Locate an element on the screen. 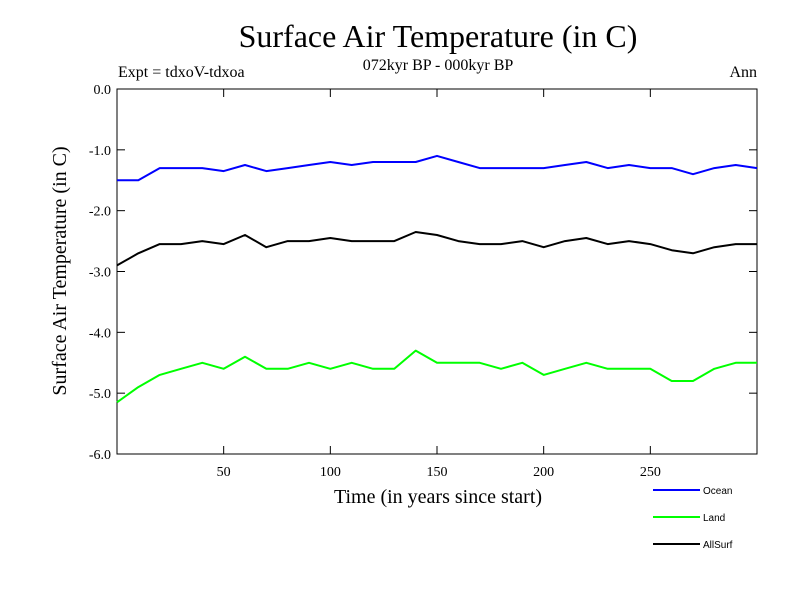 This screenshot has width=800, height=600. season-label: Ann is located at coordinates (743, 72).